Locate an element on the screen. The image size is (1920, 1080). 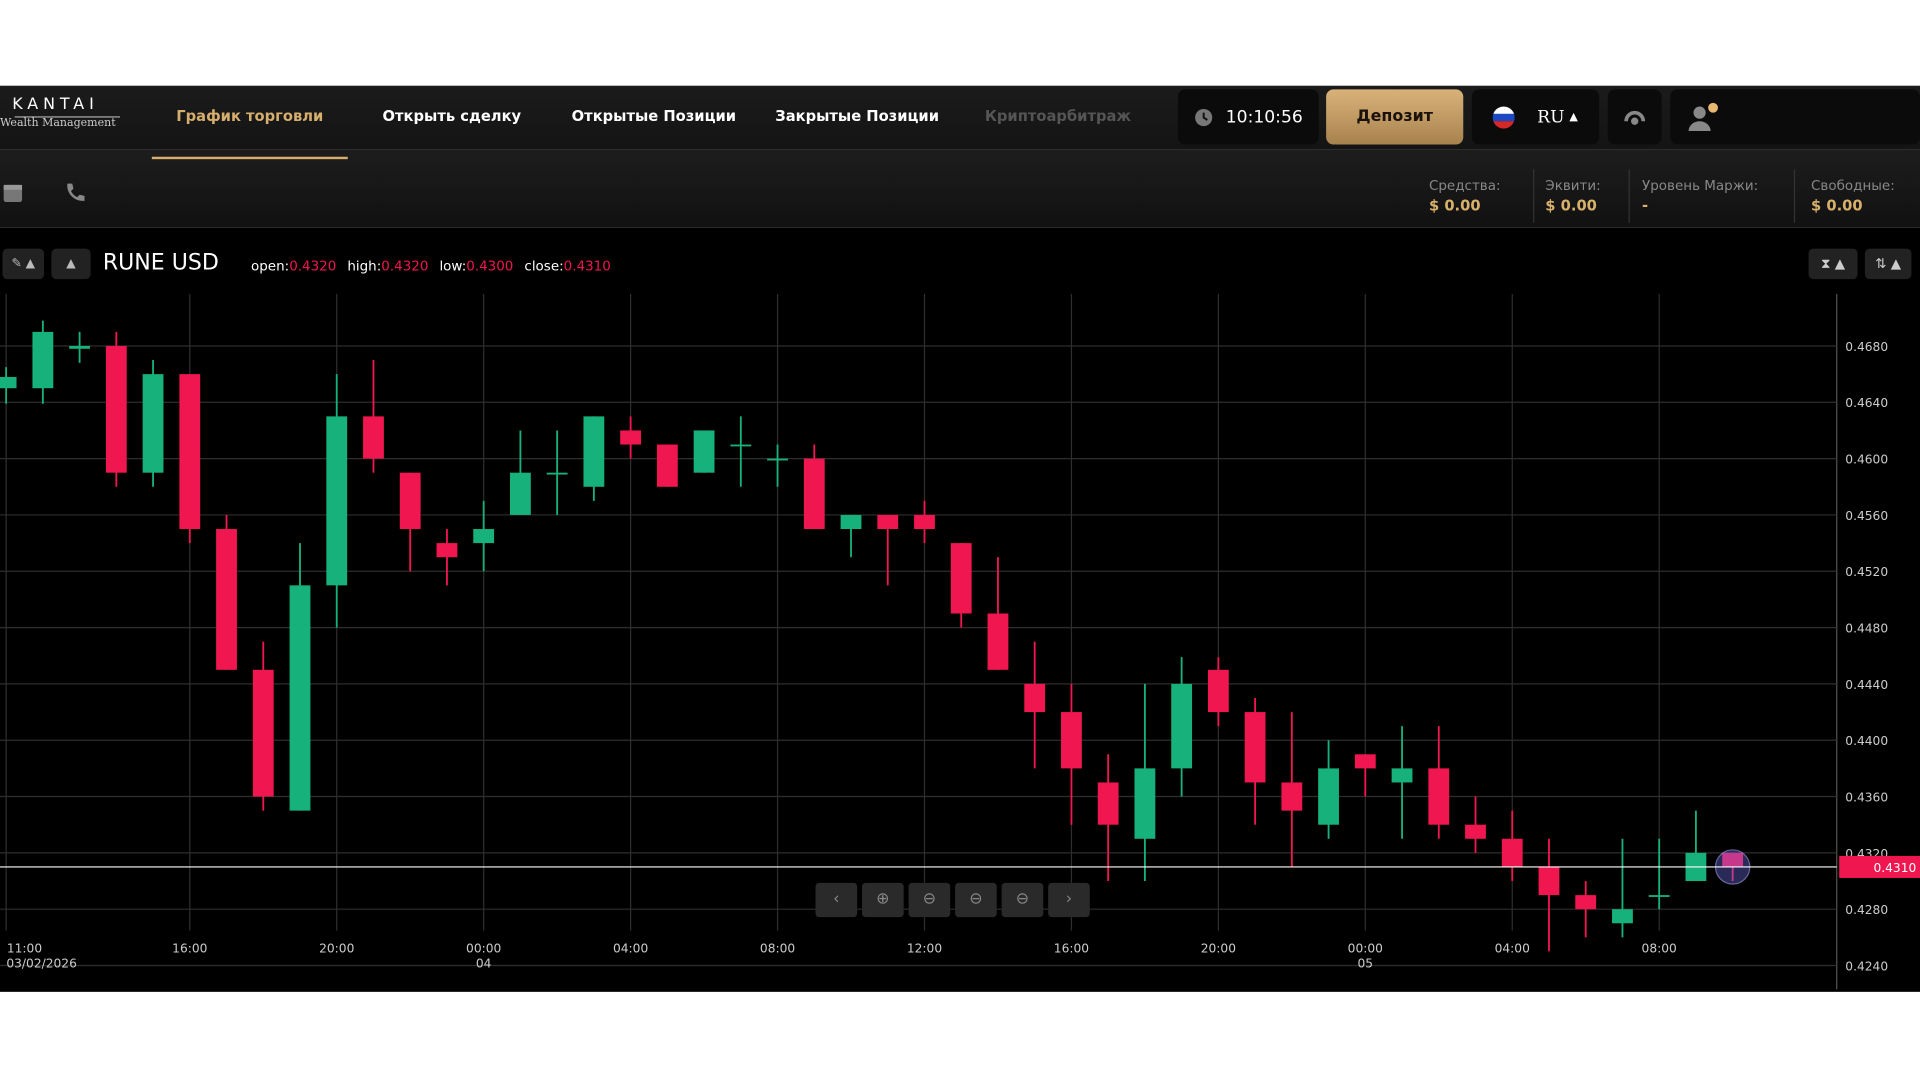
x-date-label: 04 is located at coordinates (484, 963).